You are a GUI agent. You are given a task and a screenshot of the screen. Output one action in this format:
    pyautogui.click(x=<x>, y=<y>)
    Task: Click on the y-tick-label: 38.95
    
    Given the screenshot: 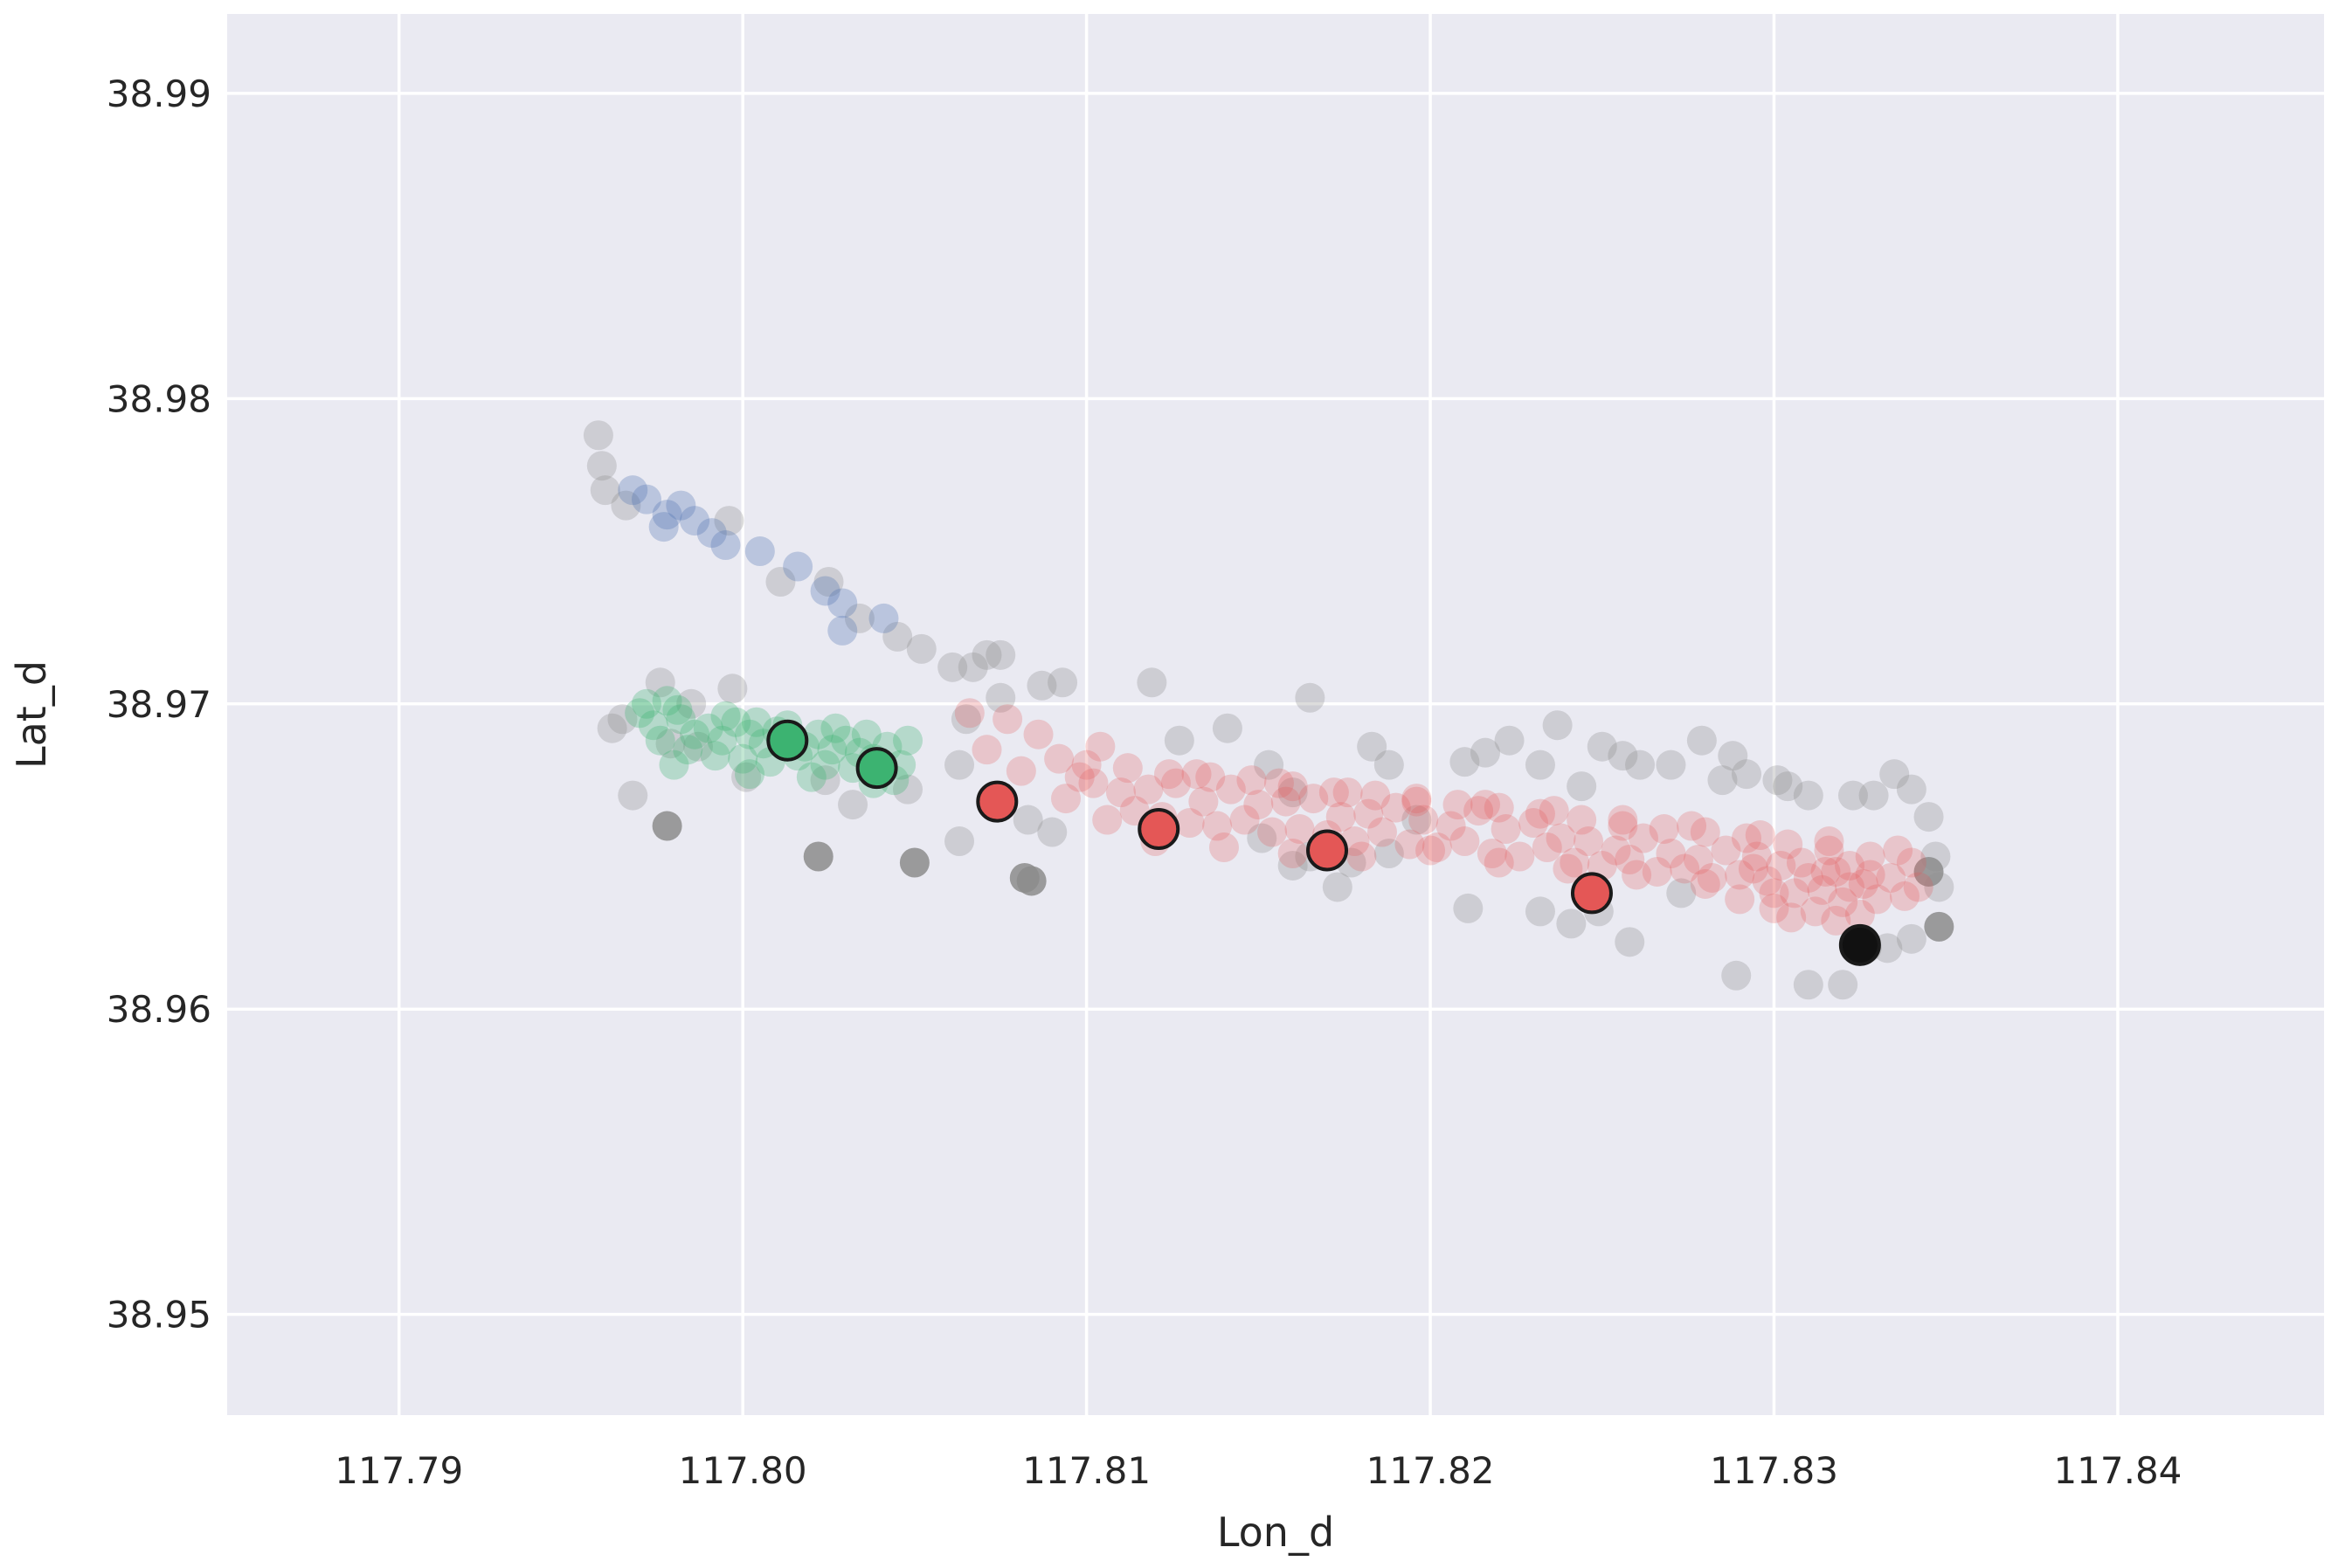 What is the action you would take?
    pyautogui.click(x=159, y=1315)
    